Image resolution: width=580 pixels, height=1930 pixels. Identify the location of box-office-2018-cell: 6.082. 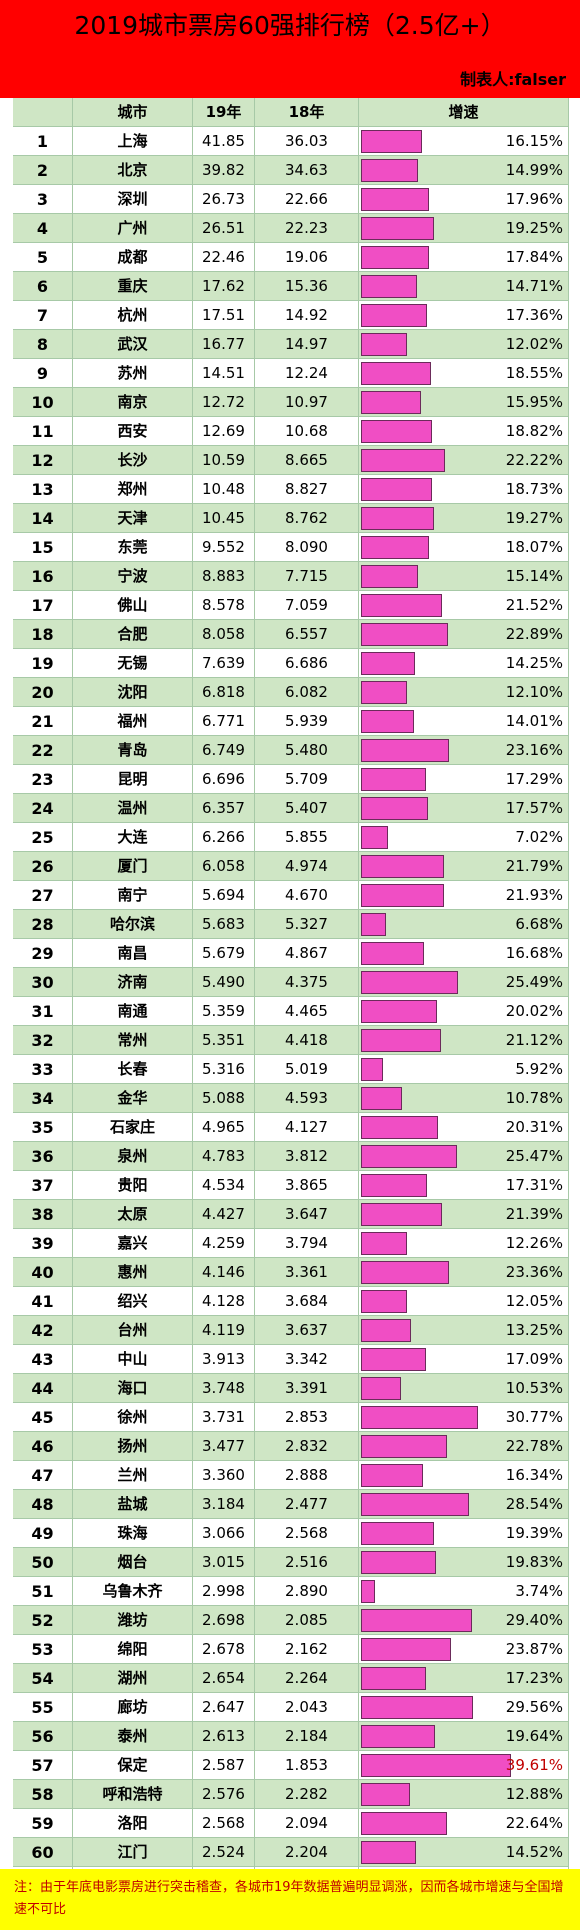
(307, 692).